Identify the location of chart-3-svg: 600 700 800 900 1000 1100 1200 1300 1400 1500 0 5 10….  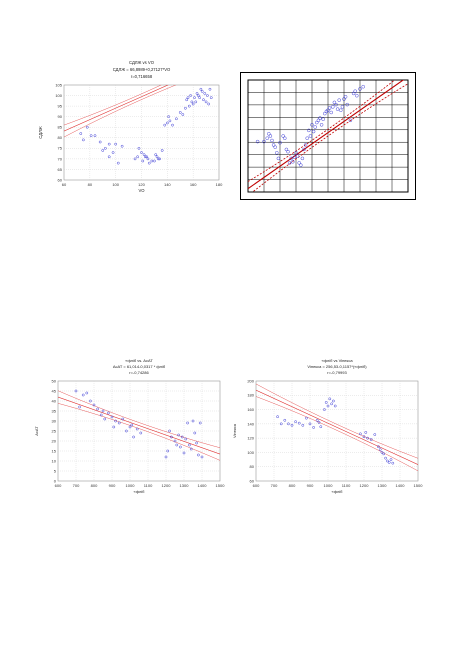
(129, 426).